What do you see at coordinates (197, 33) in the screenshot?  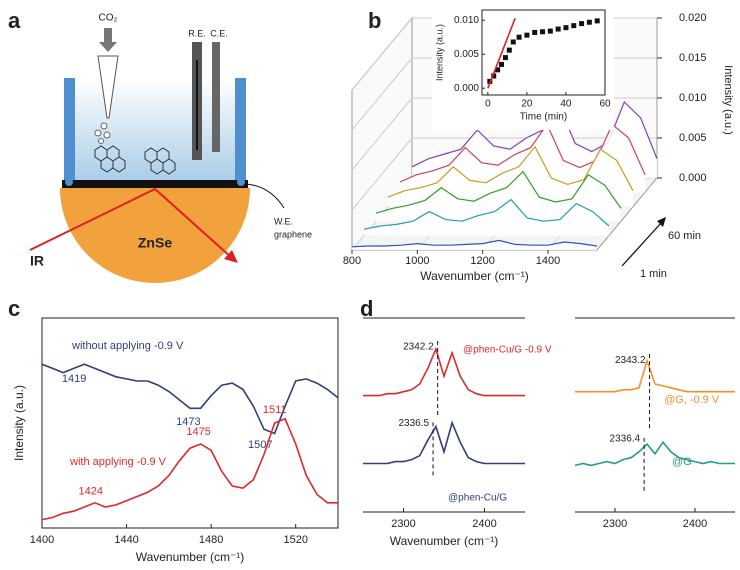 I see `re-label: R.E.` at bounding box center [197, 33].